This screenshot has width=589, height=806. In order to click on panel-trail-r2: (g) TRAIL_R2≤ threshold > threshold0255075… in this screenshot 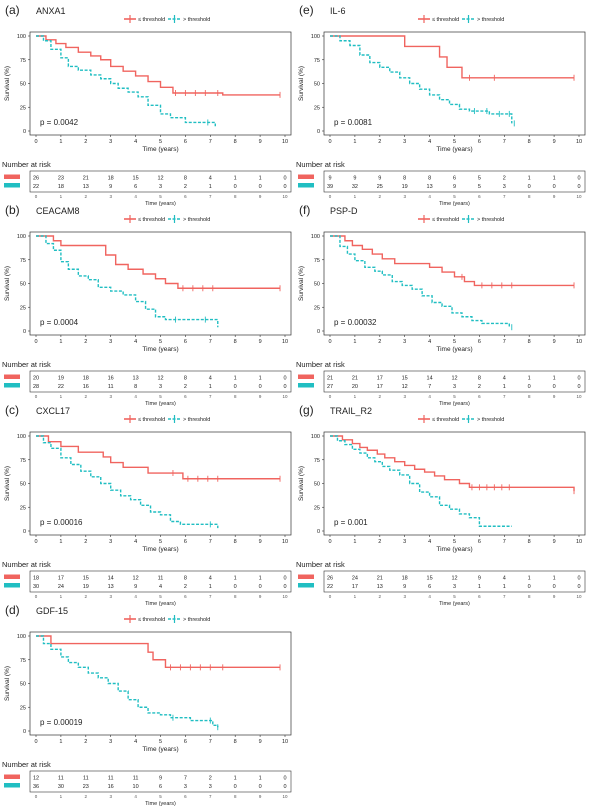, I will do `click(441, 505)`.